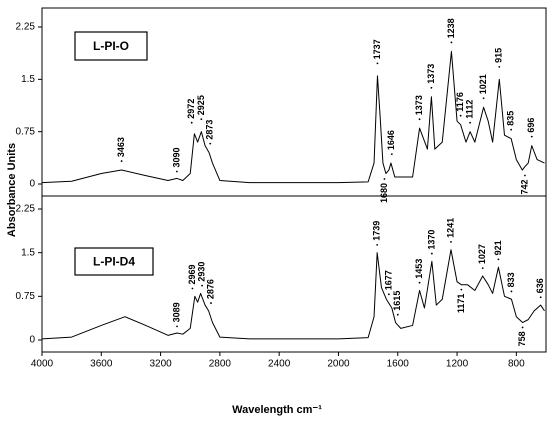 The image size is (550, 422). I want to click on x-tick-label: 3600, so click(101, 364).